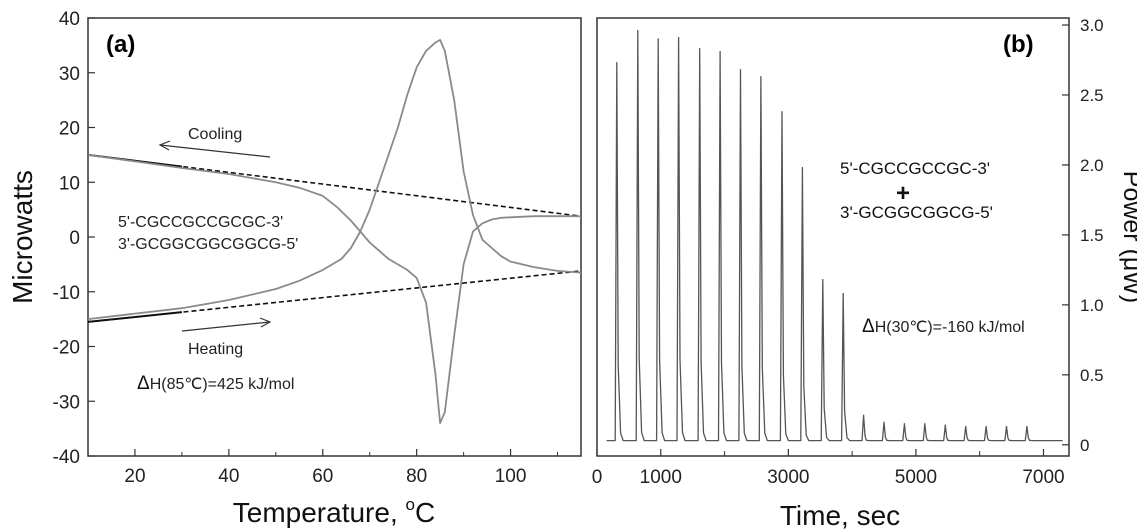  What do you see at coordinates (120, 44) in the screenshot?
I see `panel-a-label: (a)` at bounding box center [120, 44].